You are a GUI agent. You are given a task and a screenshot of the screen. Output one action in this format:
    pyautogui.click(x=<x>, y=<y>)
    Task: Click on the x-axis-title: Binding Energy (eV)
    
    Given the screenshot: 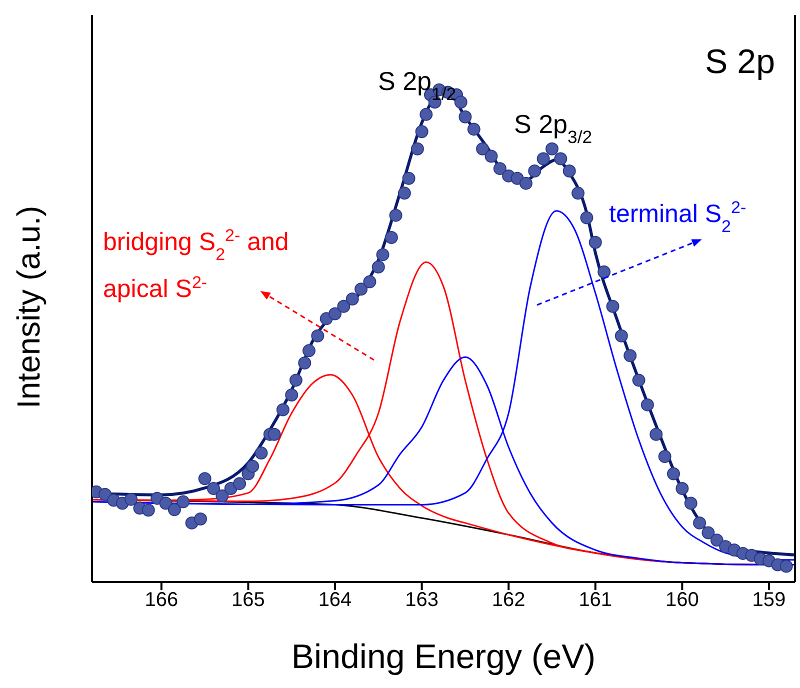 What is the action you would take?
    pyautogui.click(x=443, y=657)
    